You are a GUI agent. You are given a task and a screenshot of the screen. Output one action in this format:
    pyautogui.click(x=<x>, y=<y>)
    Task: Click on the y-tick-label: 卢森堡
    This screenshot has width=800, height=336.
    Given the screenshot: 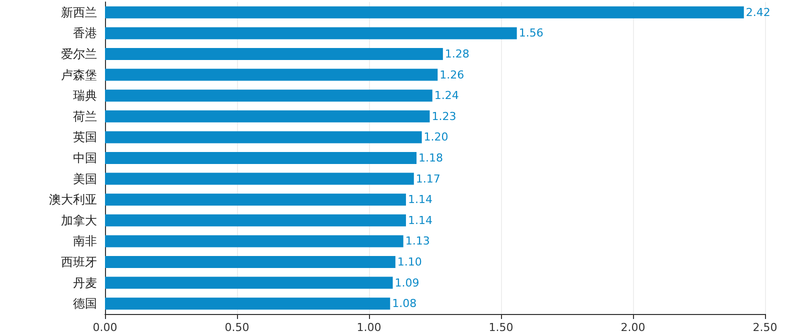 What is the action you would take?
    pyautogui.click(x=79, y=75)
    